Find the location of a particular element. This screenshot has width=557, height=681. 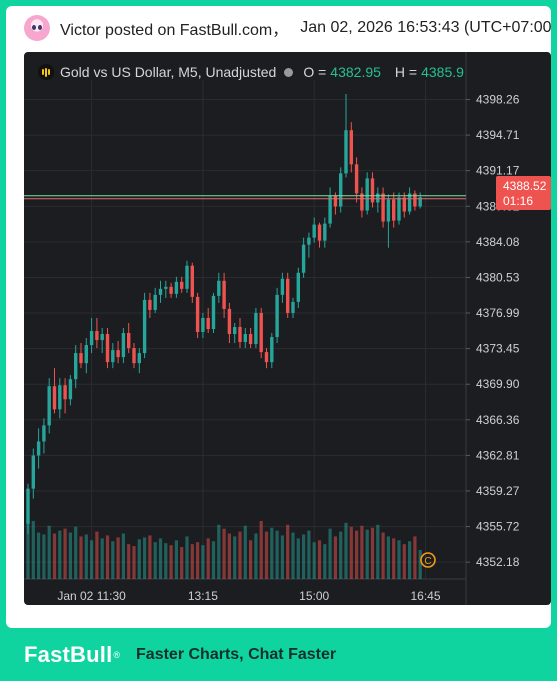

last-price-value: 4388.52 is located at coordinates (525, 186).